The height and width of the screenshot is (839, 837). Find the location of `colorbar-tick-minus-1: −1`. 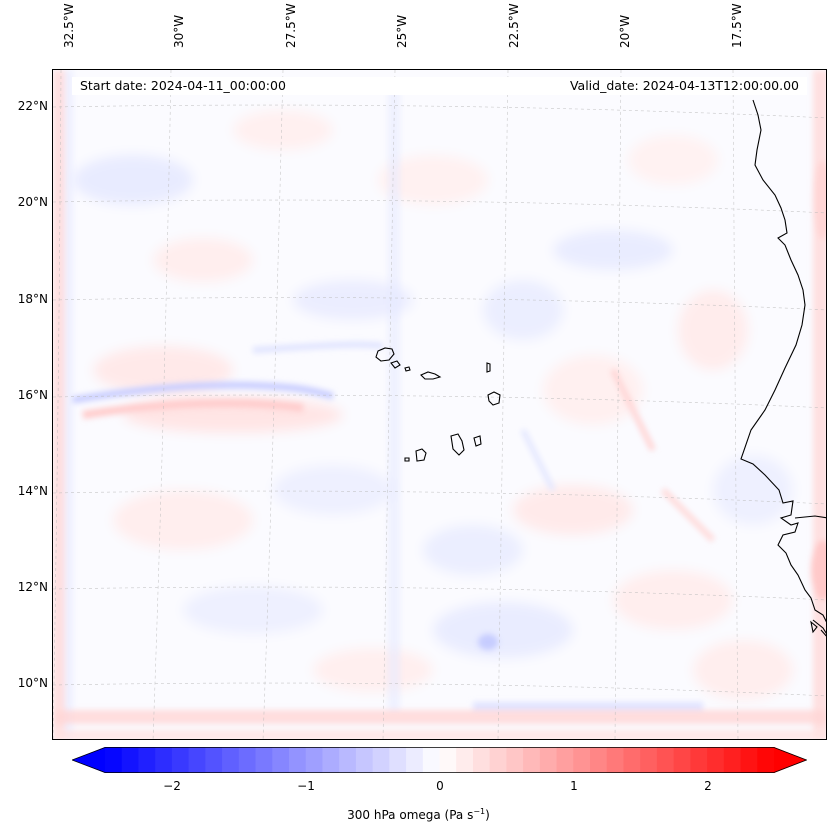

colorbar-tick-minus-1: −1 is located at coordinates (306, 786).